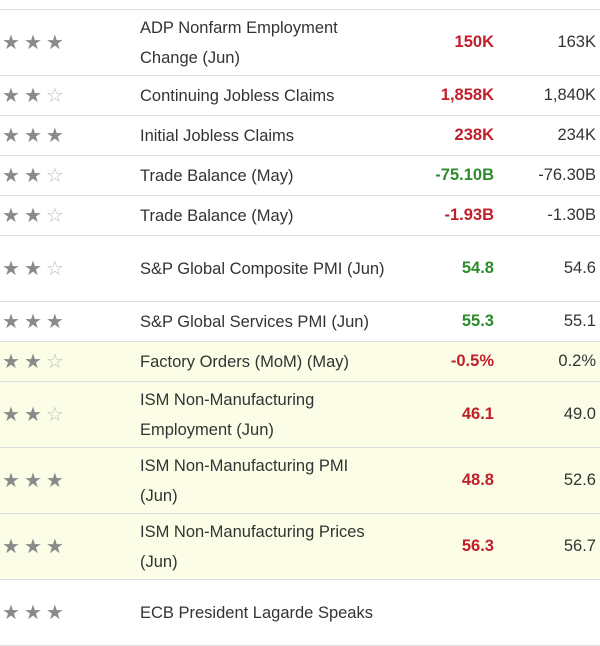  What do you see at coordinates (262, 268) in the screenshot?
I see `event-name: S&P Global Composite PMI (Jun)` at bounding box center [262, 268].